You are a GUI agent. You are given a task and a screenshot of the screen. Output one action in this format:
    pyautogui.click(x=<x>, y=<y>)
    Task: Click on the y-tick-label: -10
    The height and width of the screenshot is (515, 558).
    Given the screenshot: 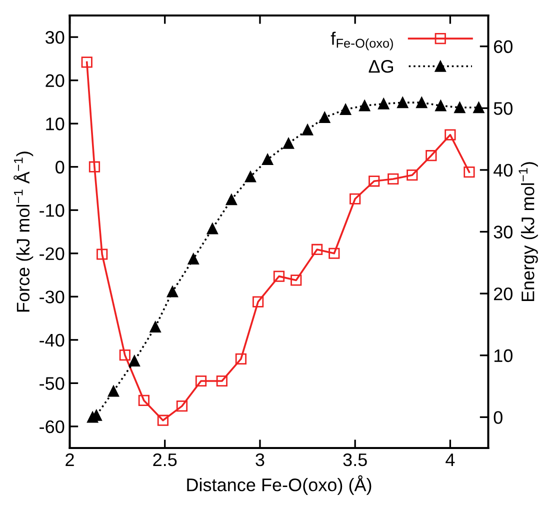 What is the action you would take?
    pyautogui.click(x=52, y=210)
    